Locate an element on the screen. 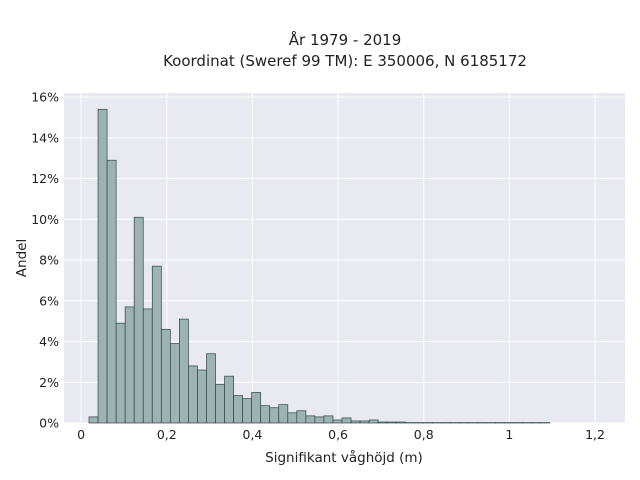  y-tick-label: 12% is located at coordinates (45, 178).